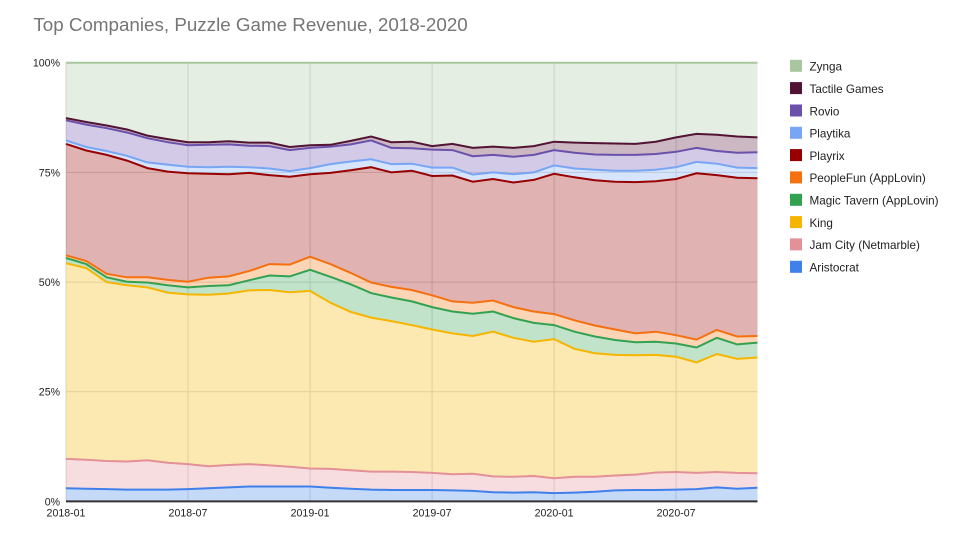  Describe the element at coordinates (554, 514) in the screenshot. I see `svg-text: 2020-01` at that location.